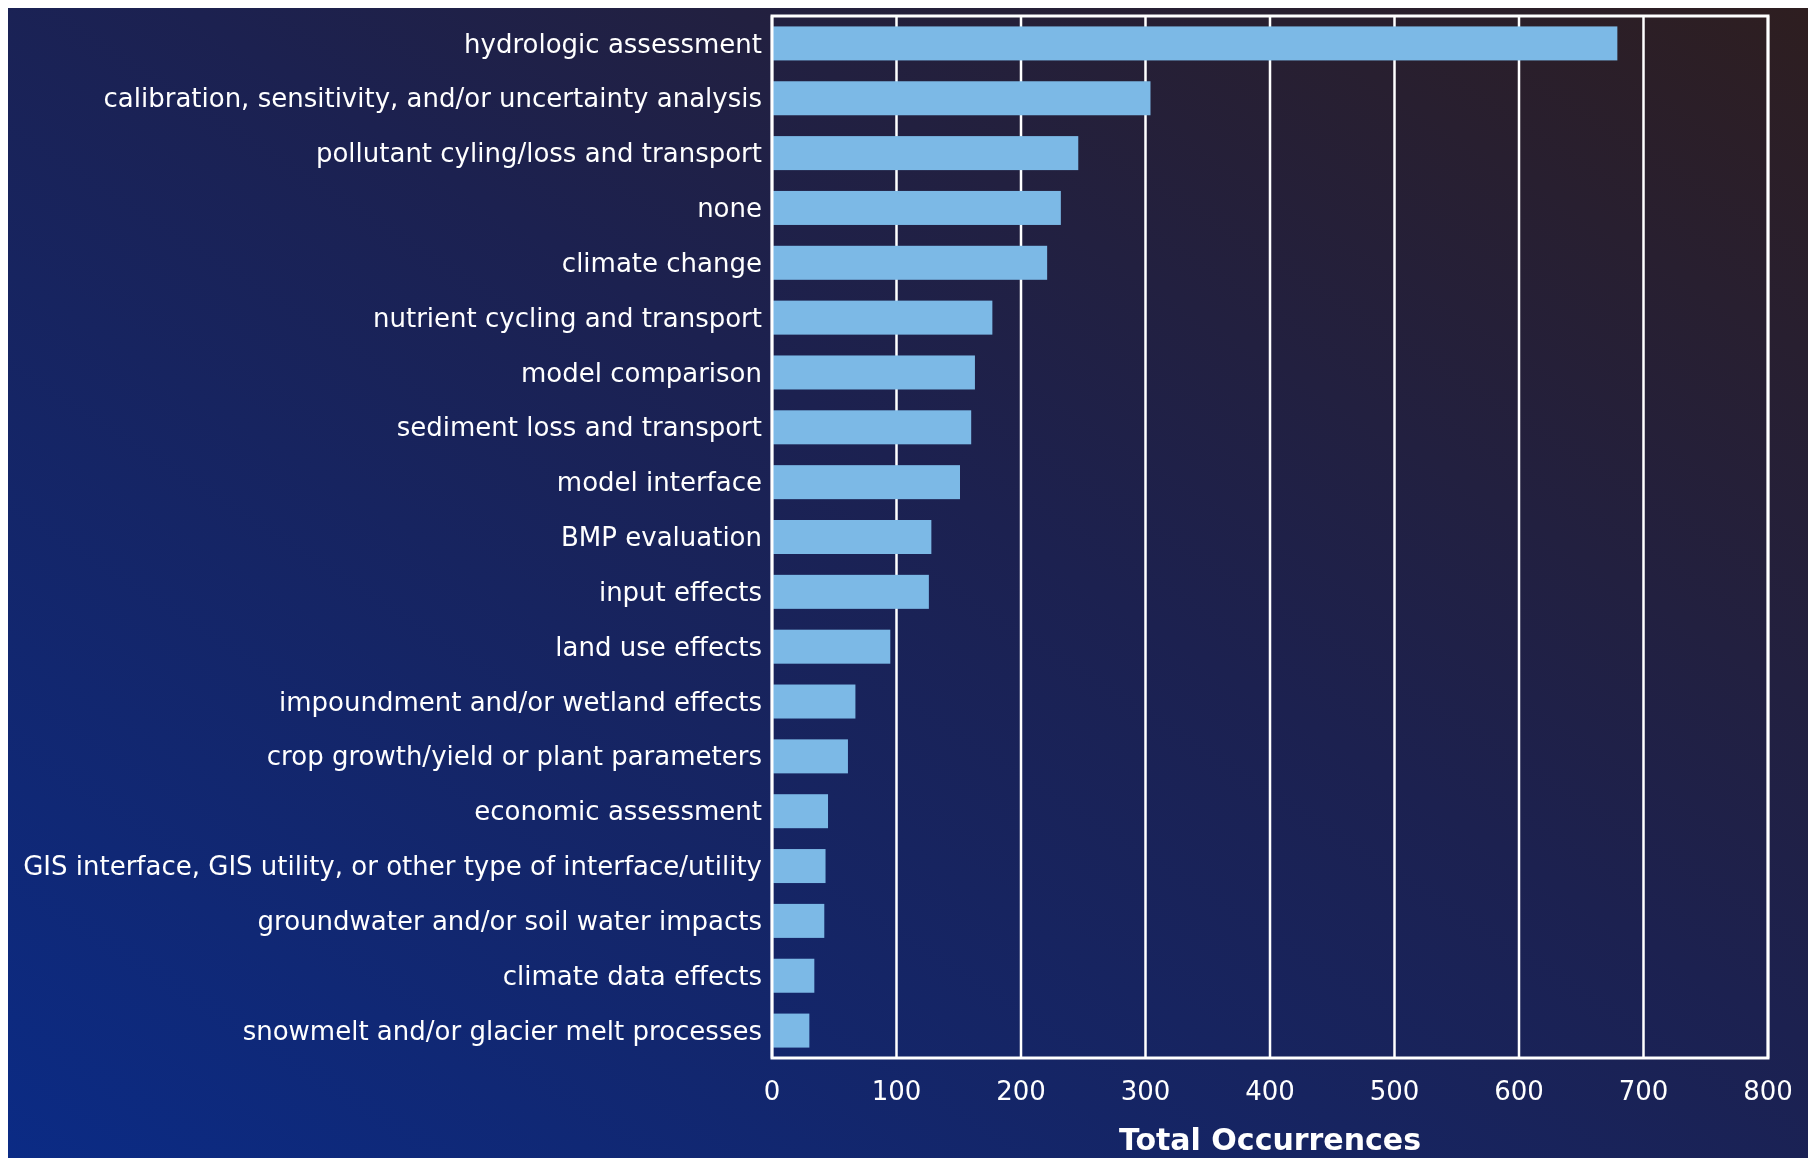  What do you see at coordinates (502, 1030) in the screenshot?
I see `y-tick-label: snowmelt and/or glacier melt processes` at bounding box center [502, 1030].